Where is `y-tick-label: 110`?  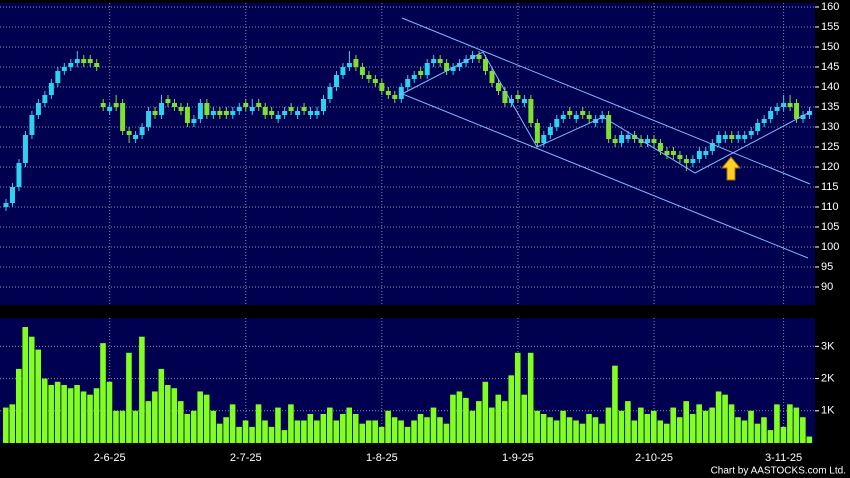
y-tick-label: 110 is located at coordinates (830, 207).